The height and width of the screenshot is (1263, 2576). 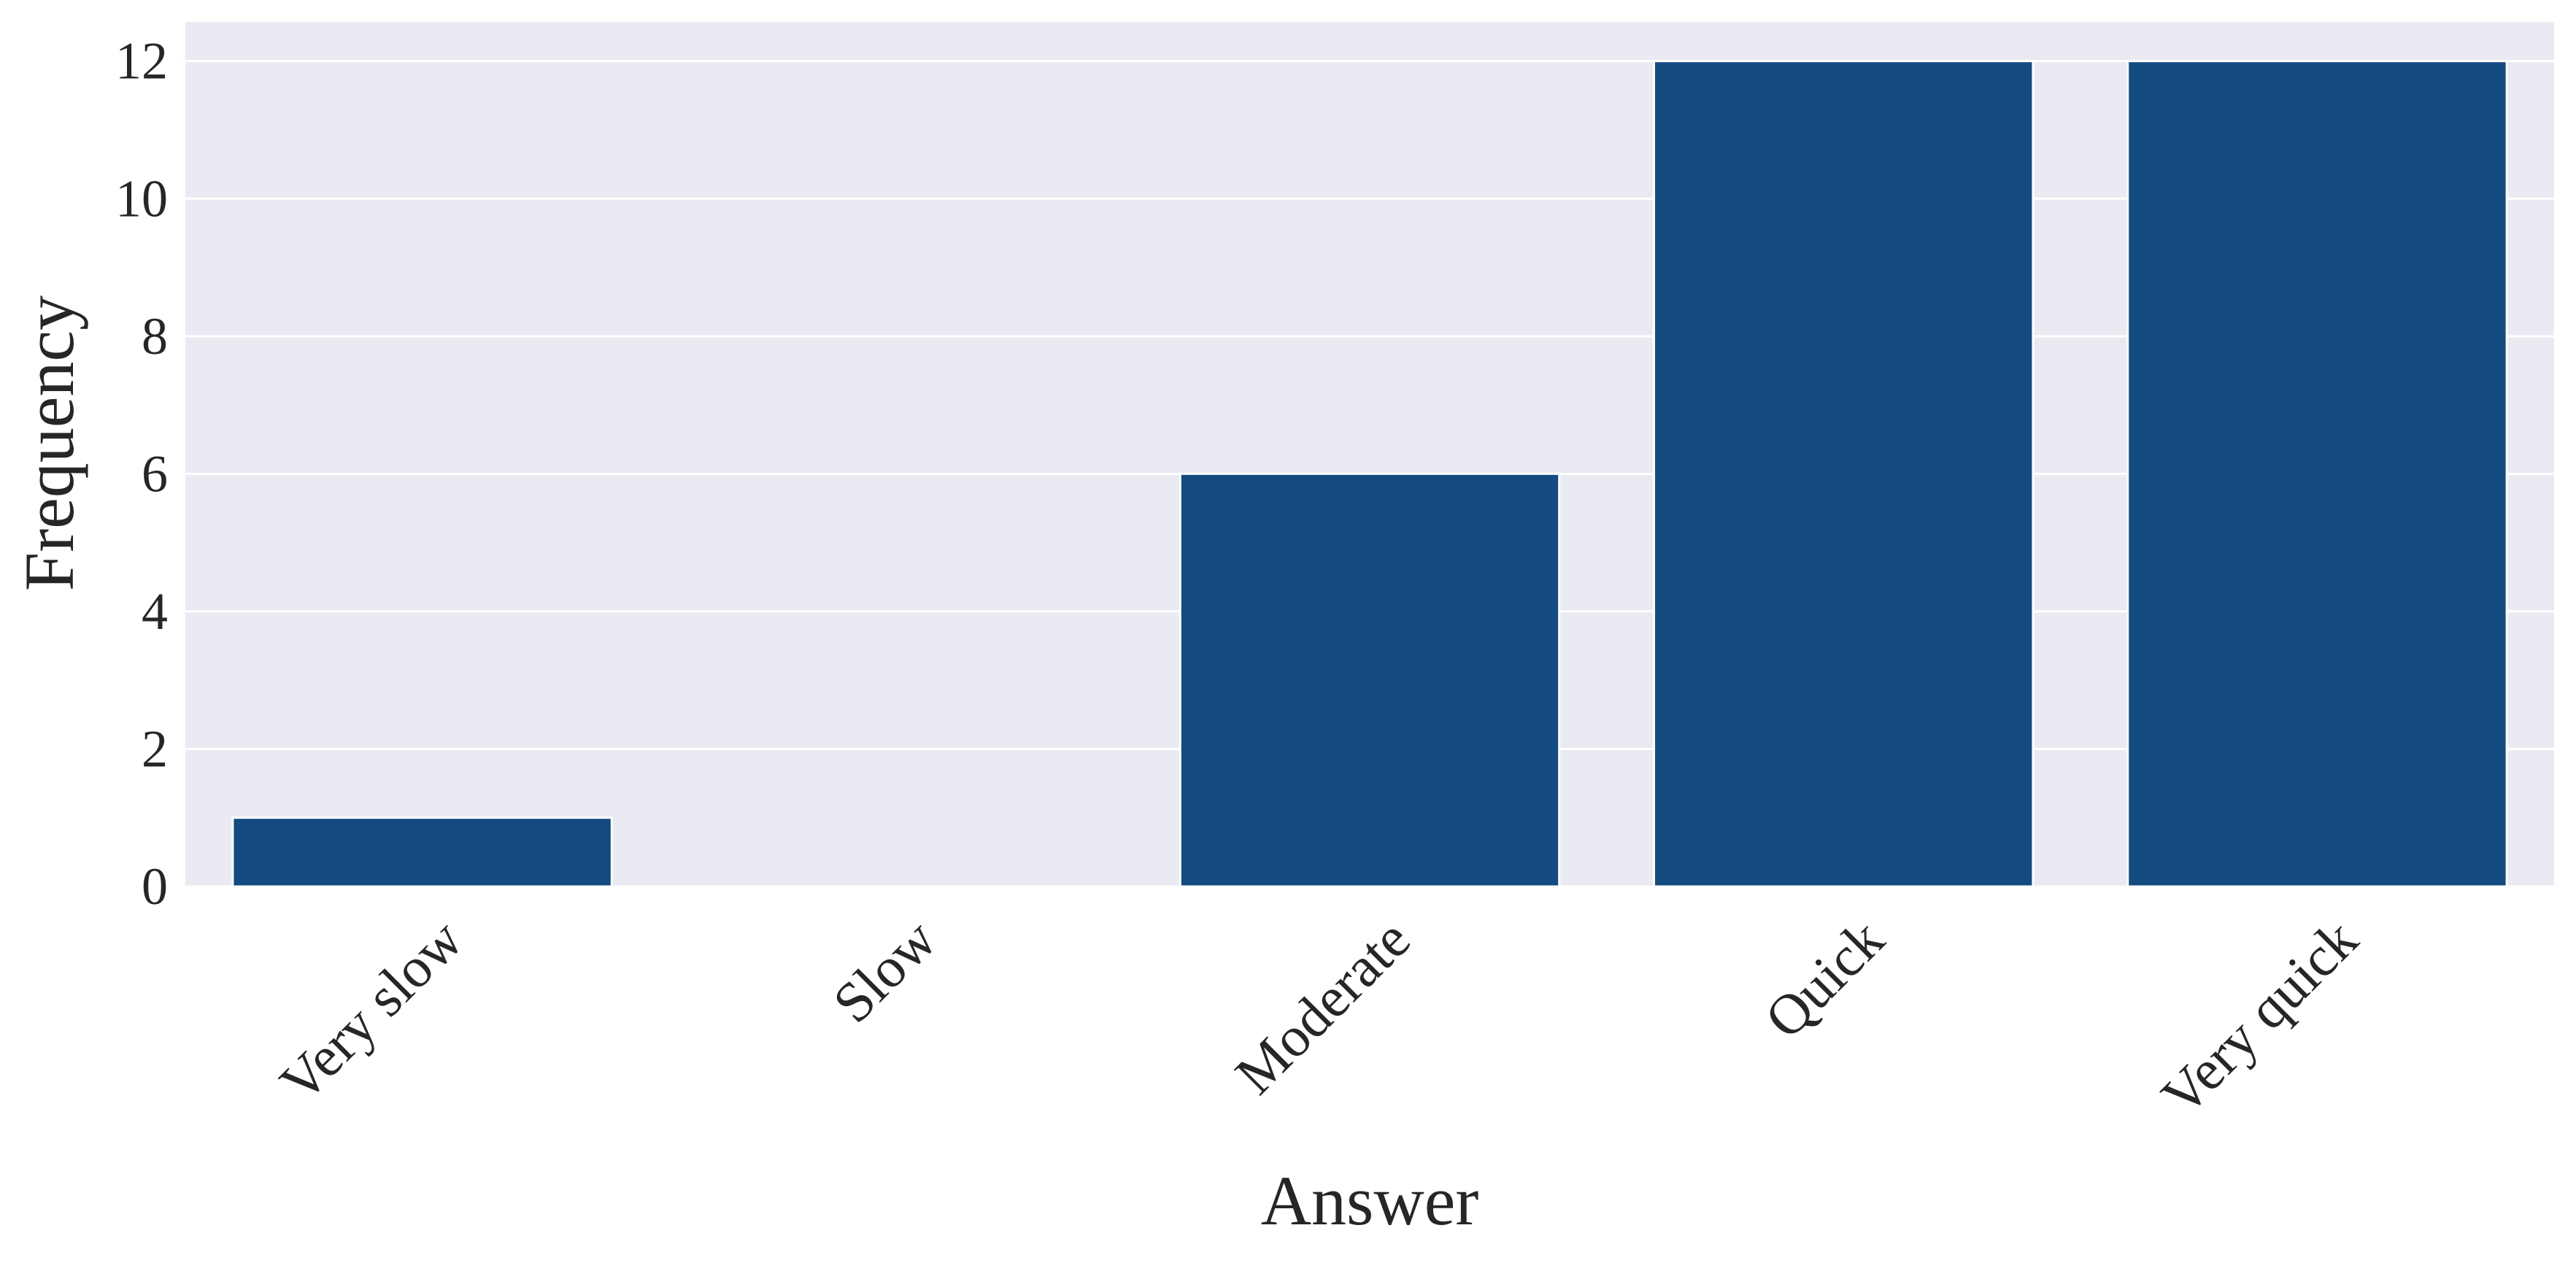 I want to click on y-tick-label: 10, so click(x=141, y=198).